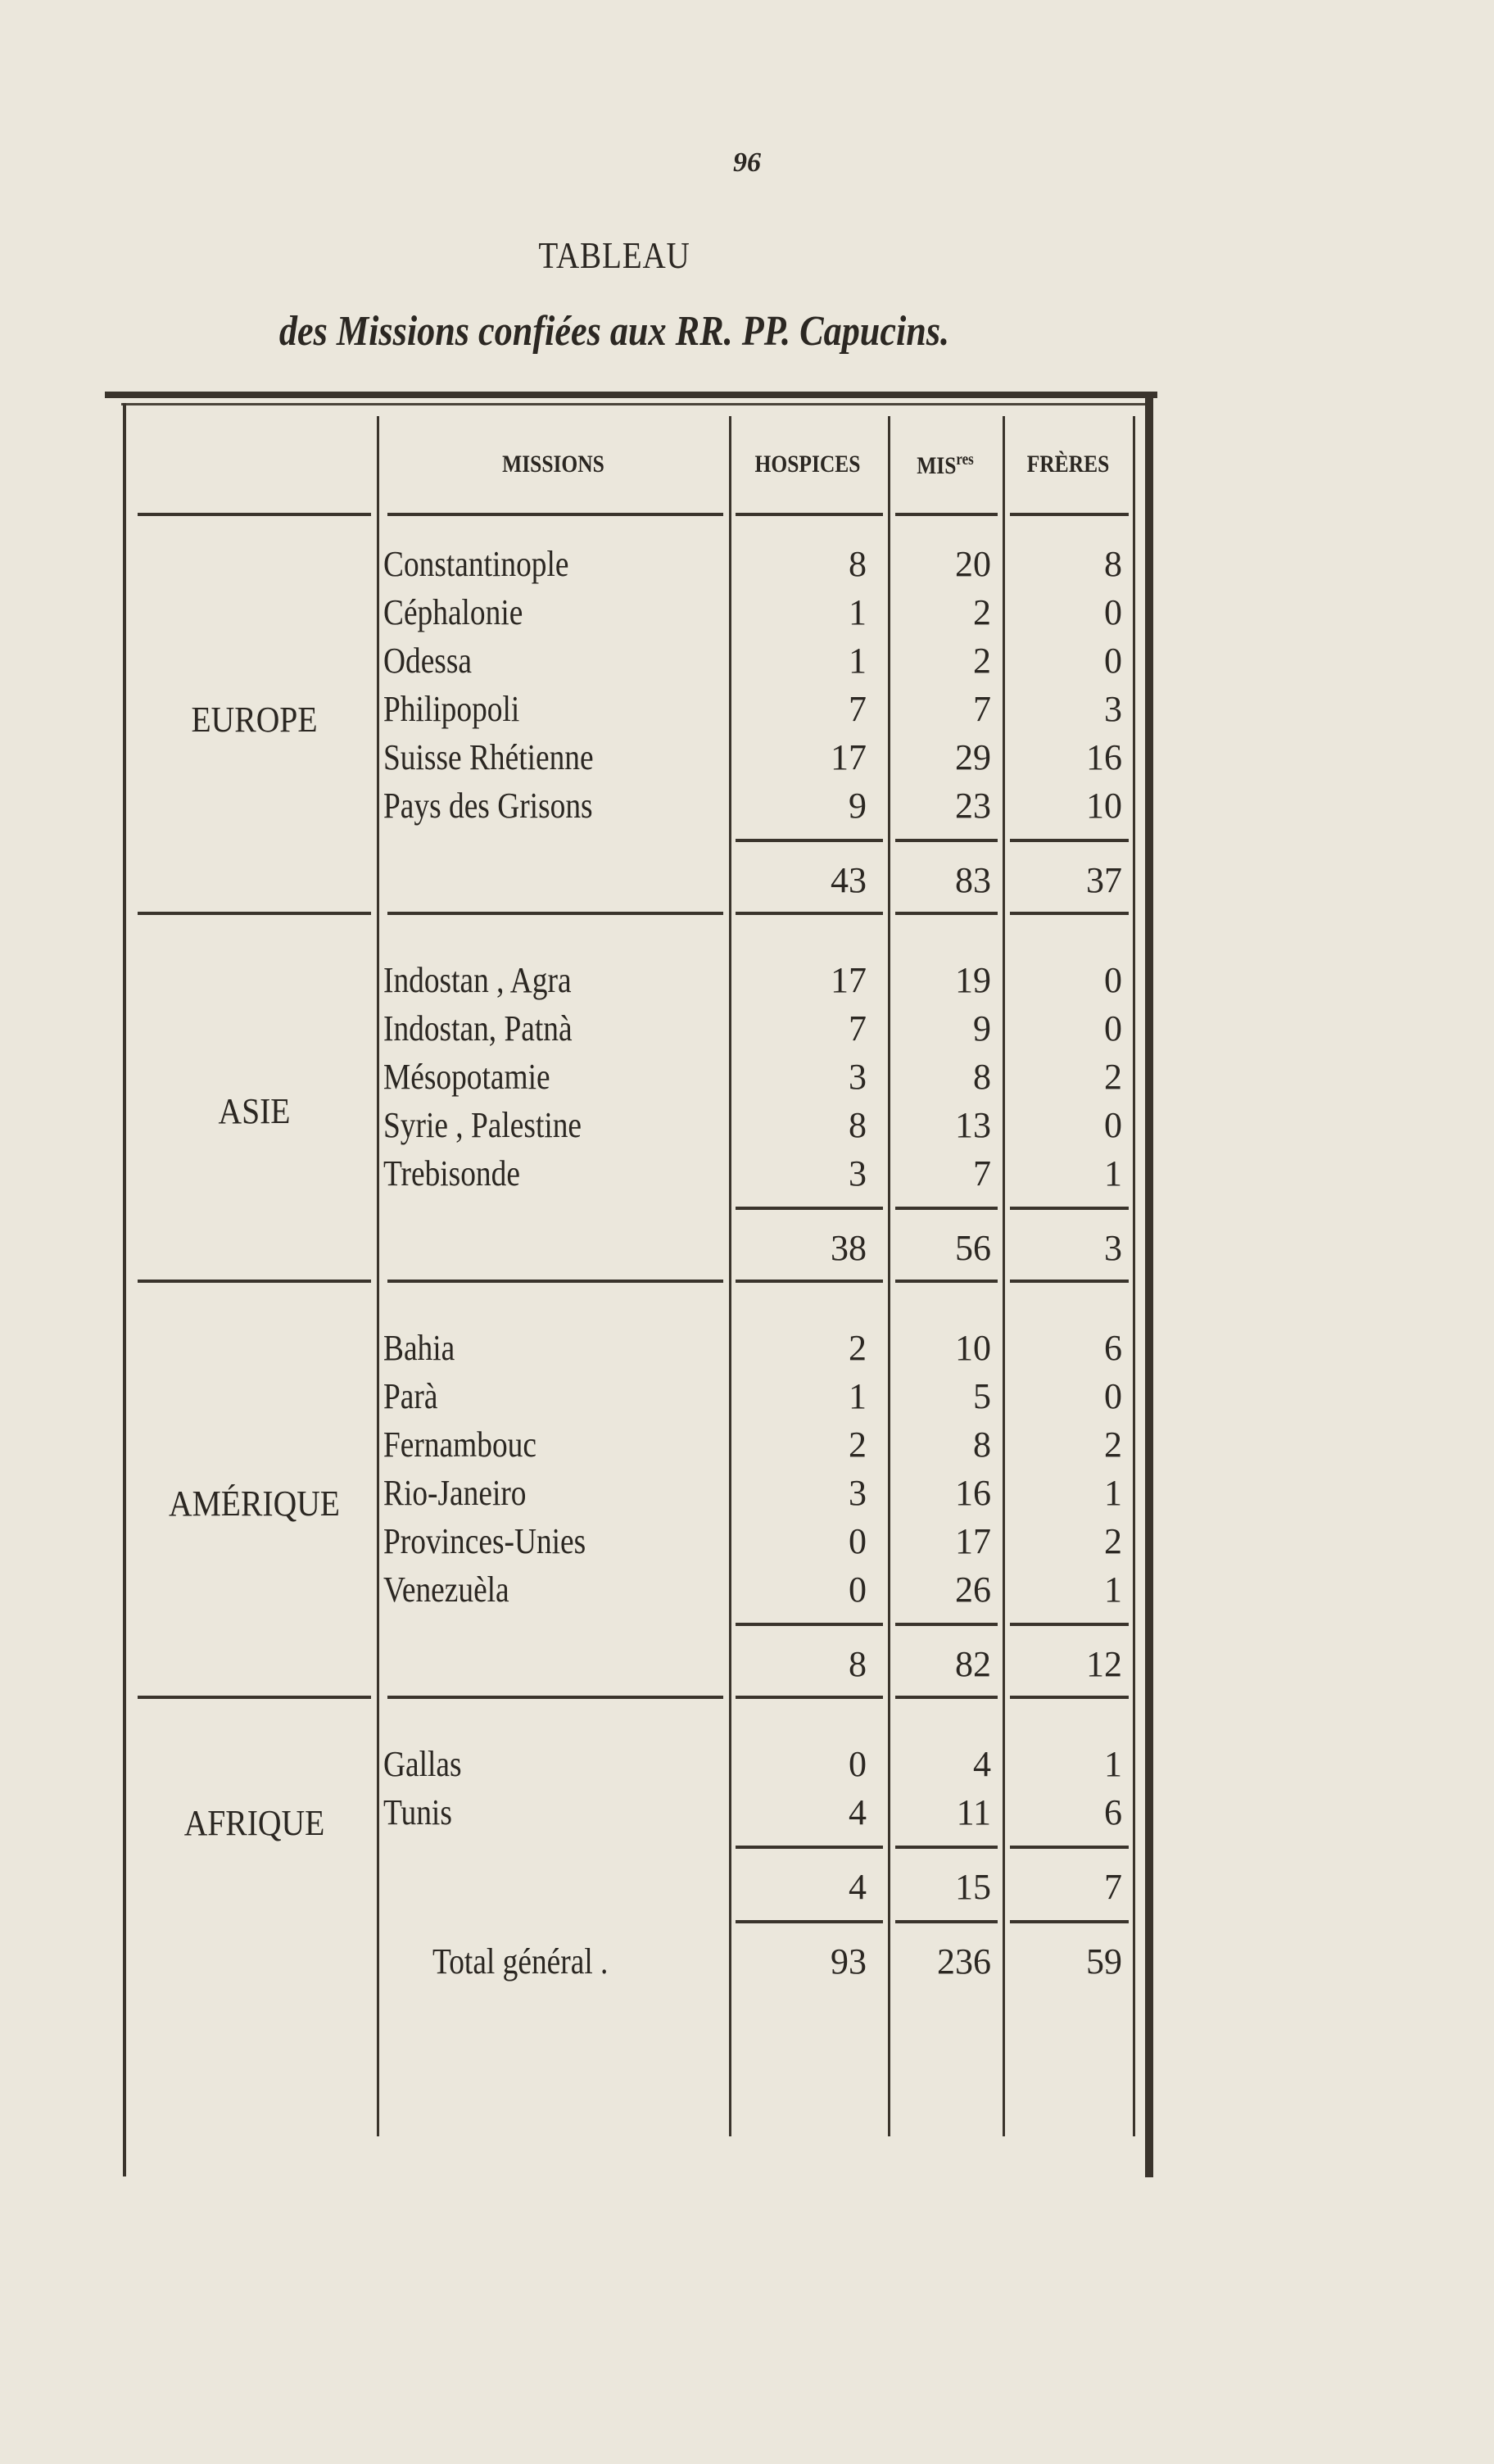 This screenshot has width=1494, height=2464. I want to click on header-missionnaires: MISres, so click(946, 465).